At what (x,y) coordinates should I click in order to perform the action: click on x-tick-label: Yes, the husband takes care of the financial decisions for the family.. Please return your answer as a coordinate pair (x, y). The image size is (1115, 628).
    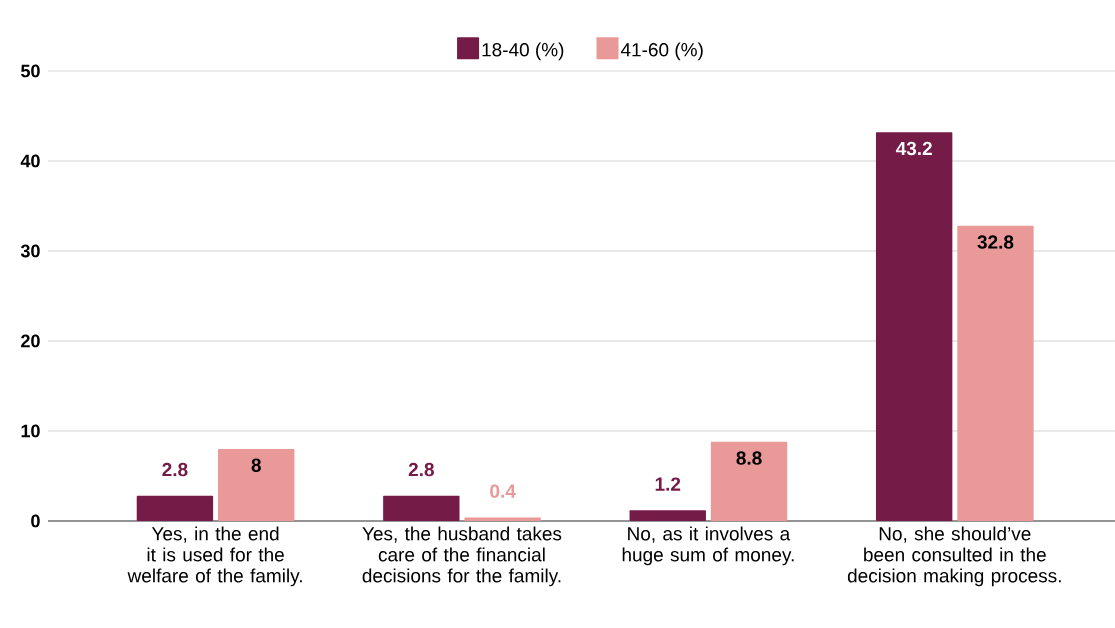
    Looking at the image, I should click on (462, 556).